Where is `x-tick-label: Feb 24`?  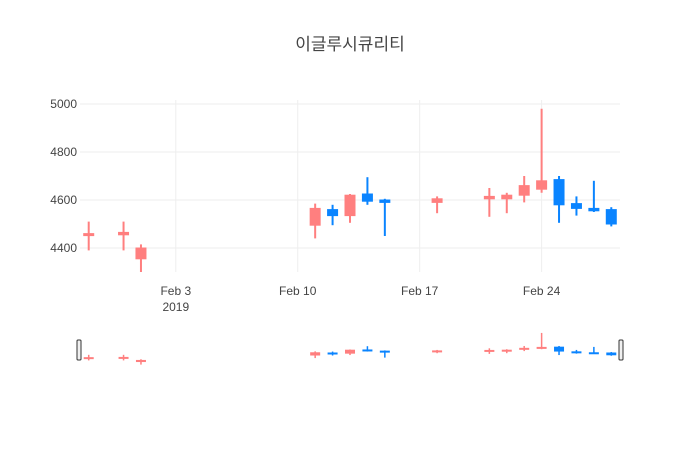 x-tick-label: Feb 24 is located at coordinates (542, 291).